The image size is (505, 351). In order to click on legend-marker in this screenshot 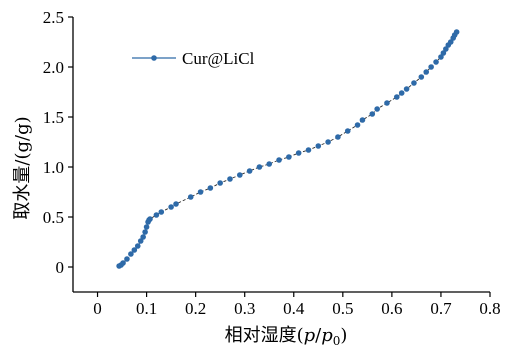, I will do `click(154, 58)`.